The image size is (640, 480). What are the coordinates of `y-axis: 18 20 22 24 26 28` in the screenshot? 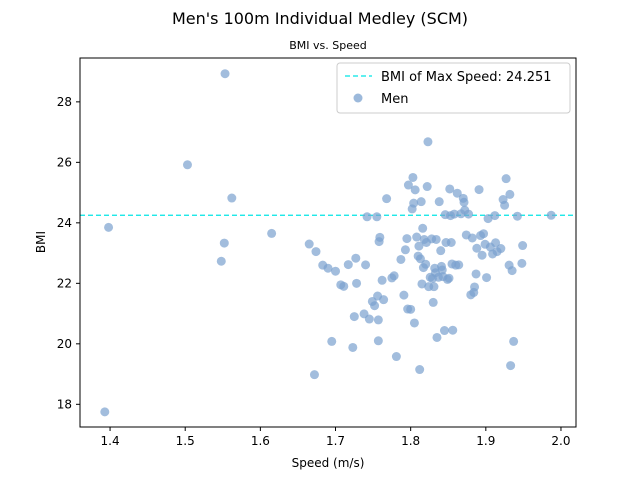 It's located at (68, 253).